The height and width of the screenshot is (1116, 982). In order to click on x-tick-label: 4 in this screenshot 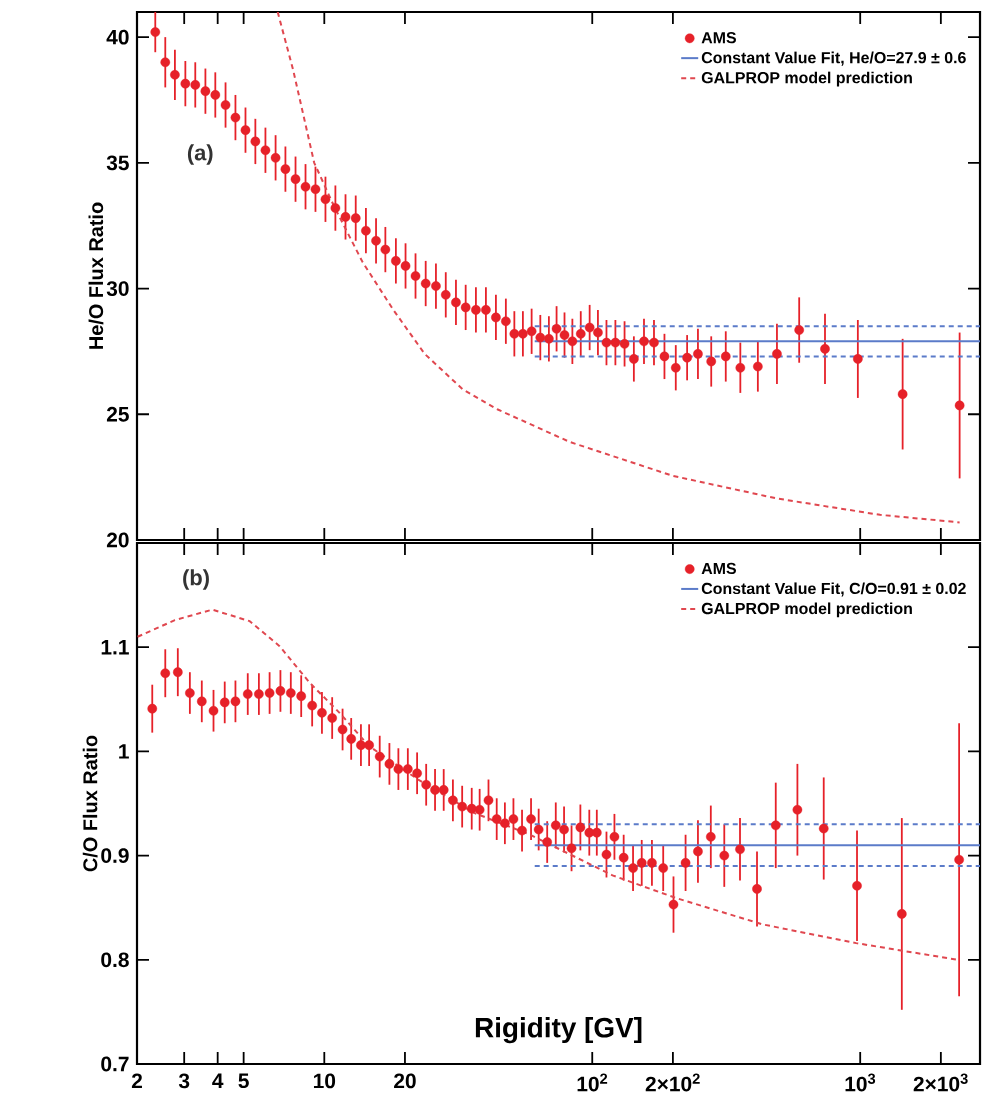, I will do `click(218, 1080)`.